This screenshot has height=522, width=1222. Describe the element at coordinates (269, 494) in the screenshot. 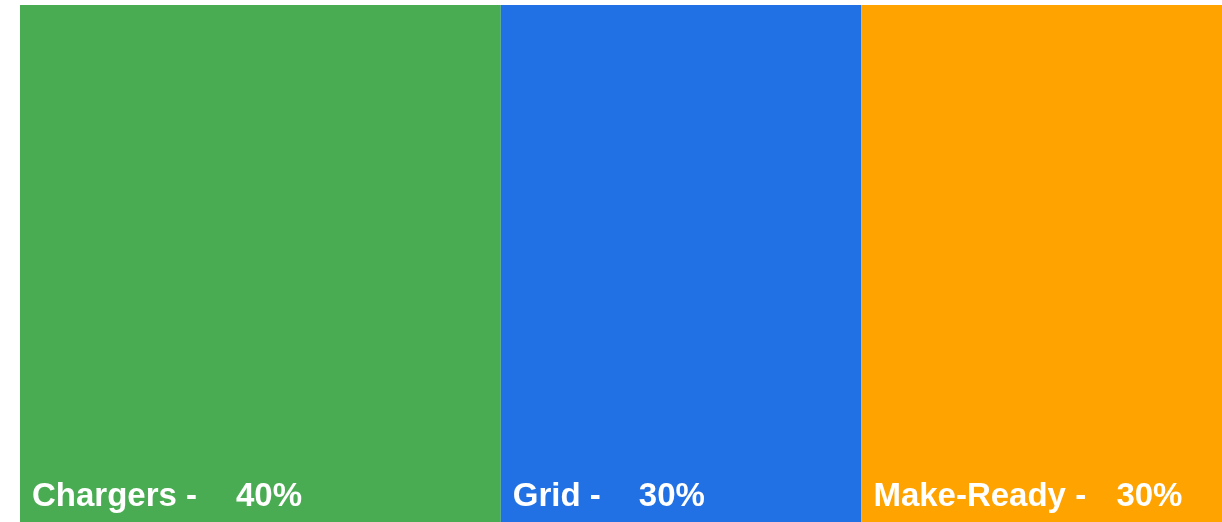

I see `data-label: 40%` at that location.